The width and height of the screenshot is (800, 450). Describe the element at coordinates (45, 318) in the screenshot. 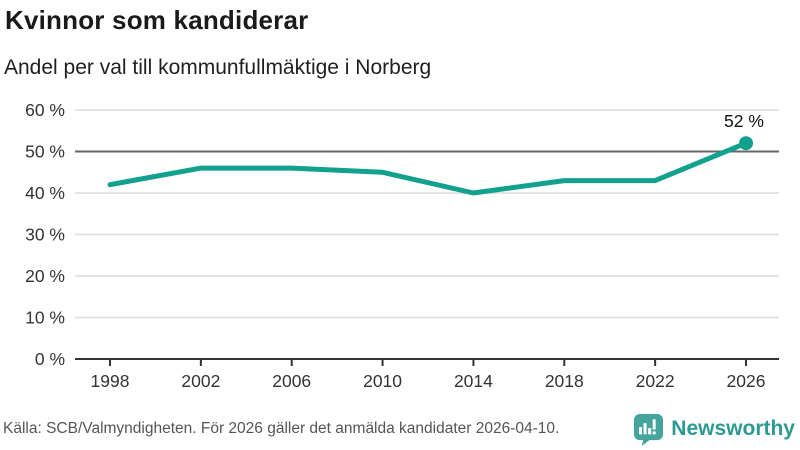

I see `y-axis-label: 10 %` at that location.